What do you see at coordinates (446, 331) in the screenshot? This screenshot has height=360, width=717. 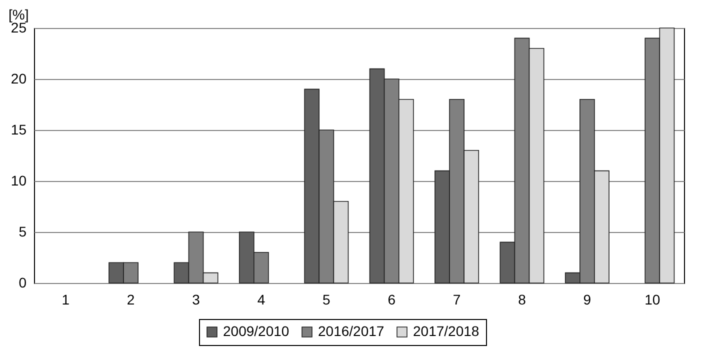 I see `legend-label: 2017/2018` at bounding box center [446, 331].